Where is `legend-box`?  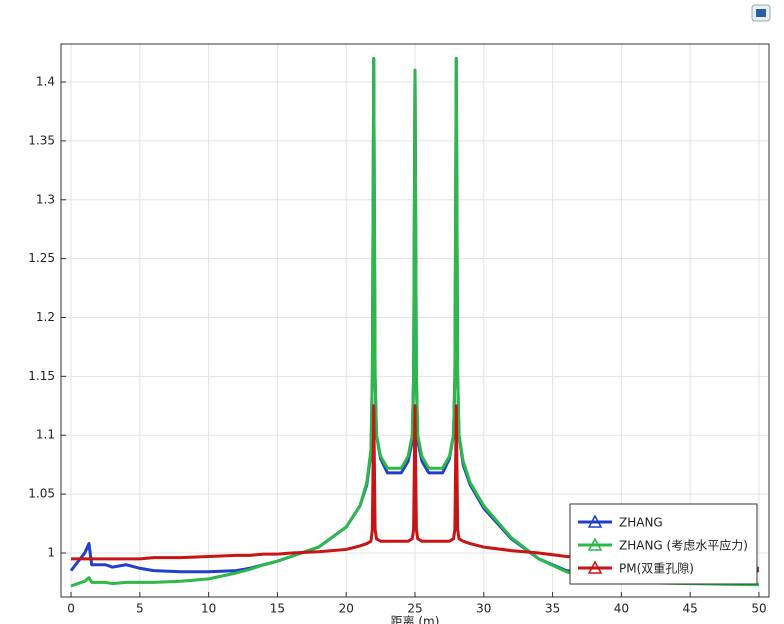
legend-box is located at coordinates (663, 544).